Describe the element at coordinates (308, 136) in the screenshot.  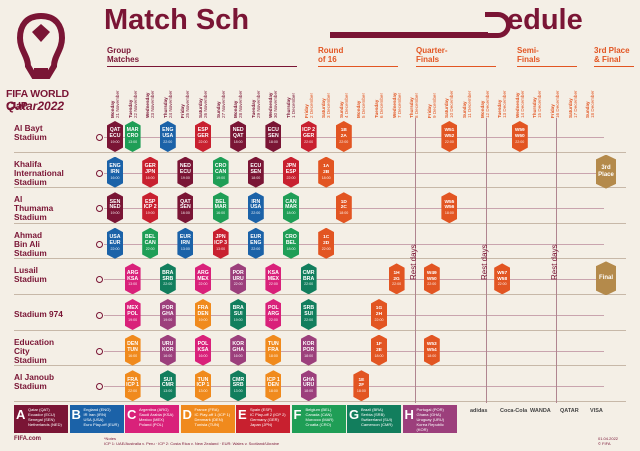
I see `match-hexagon: ICP 2 GER 22:00` at that location.